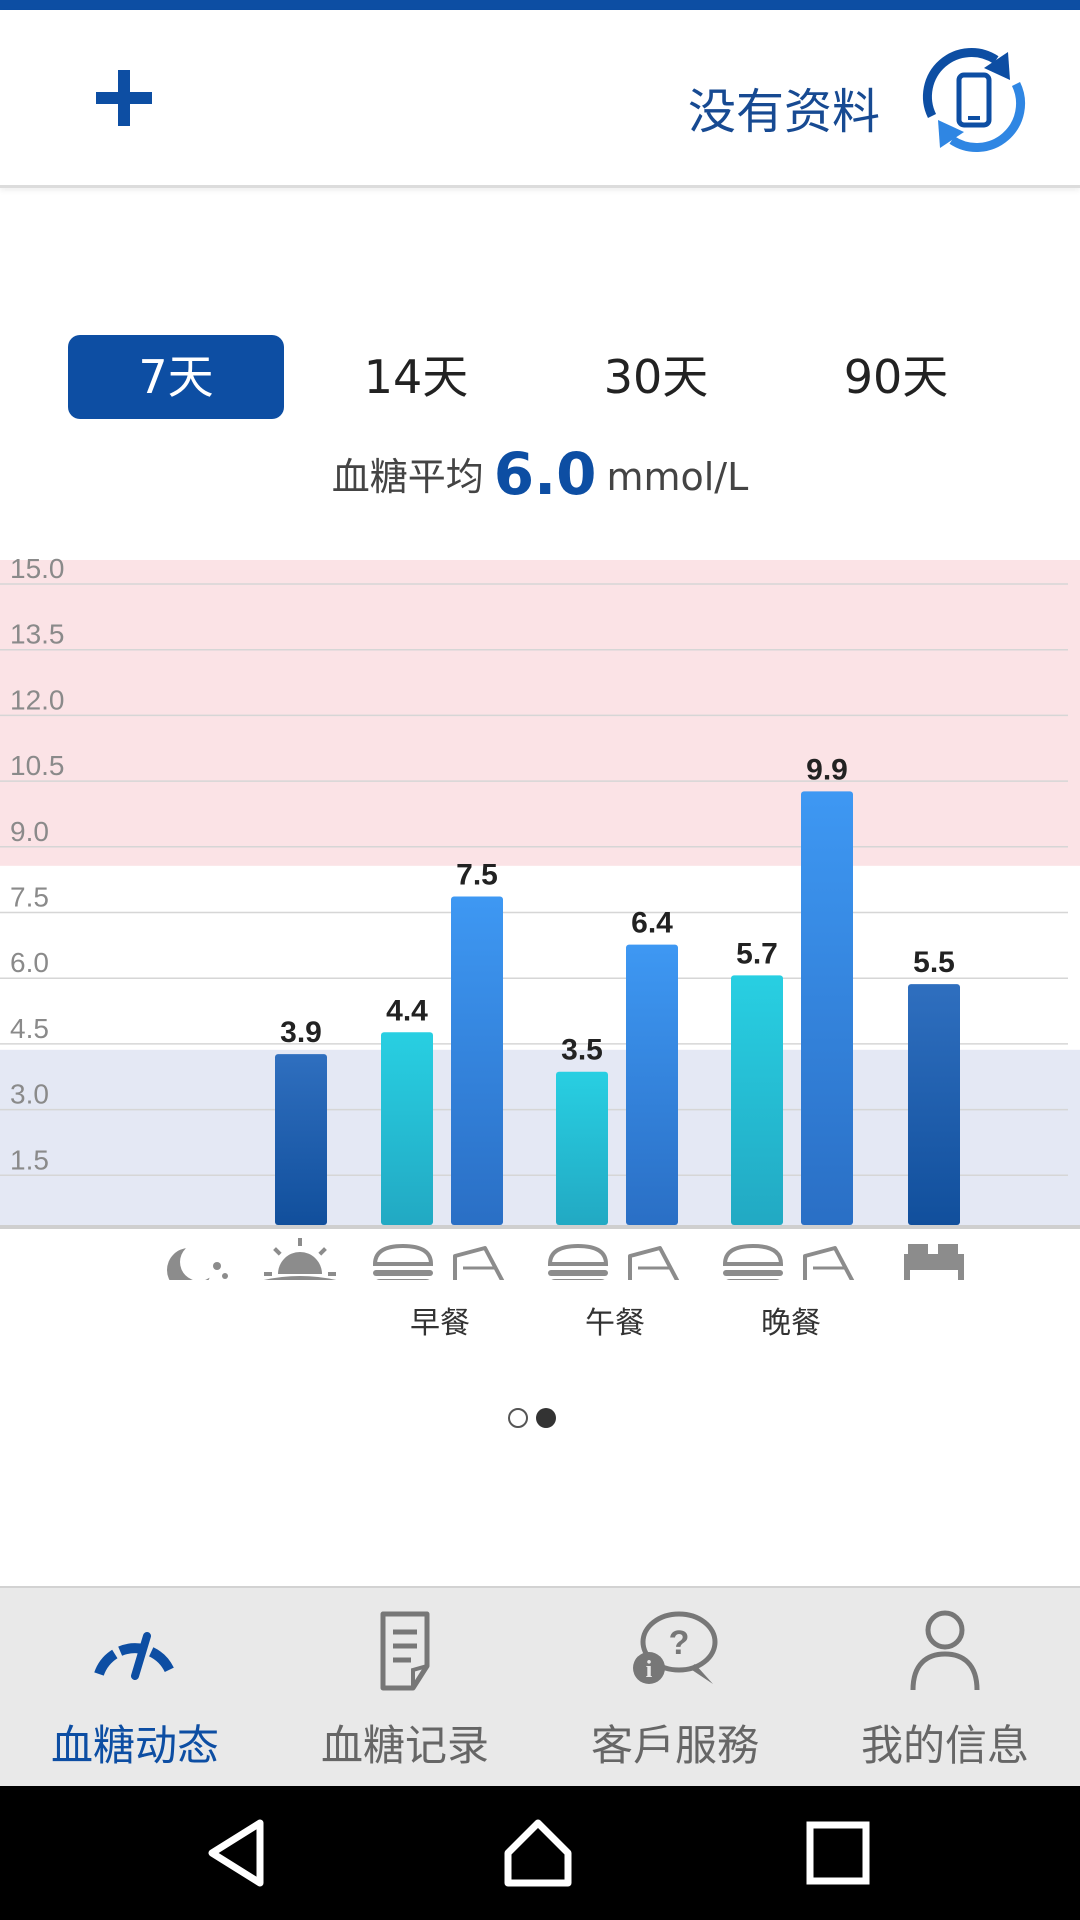  Describe the element at coordinates (29, 897) in the screenshot. I see `y-tick-label: 7.5` at that location.